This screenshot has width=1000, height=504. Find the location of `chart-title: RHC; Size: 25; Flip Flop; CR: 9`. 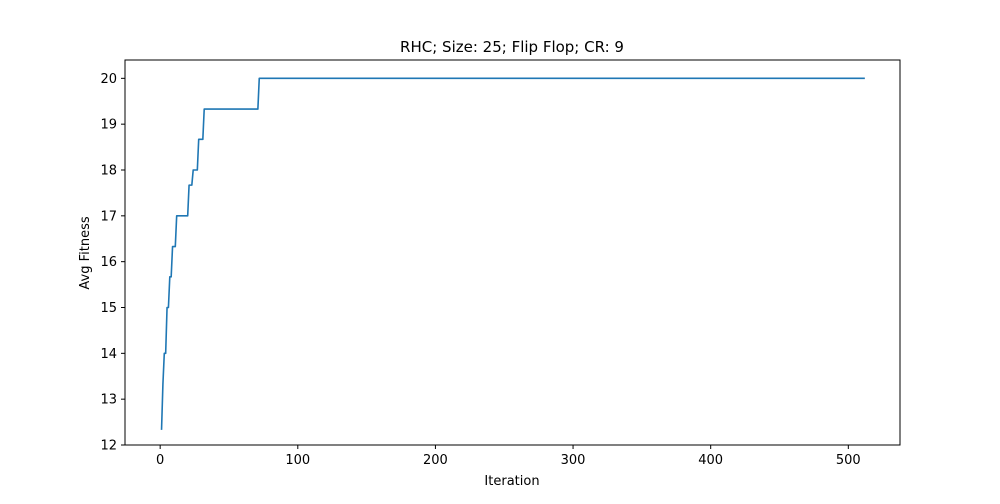

chart-title: RHC; Size: 25; Flip Flop; CR: 9 is located at coordinates (512, 47).